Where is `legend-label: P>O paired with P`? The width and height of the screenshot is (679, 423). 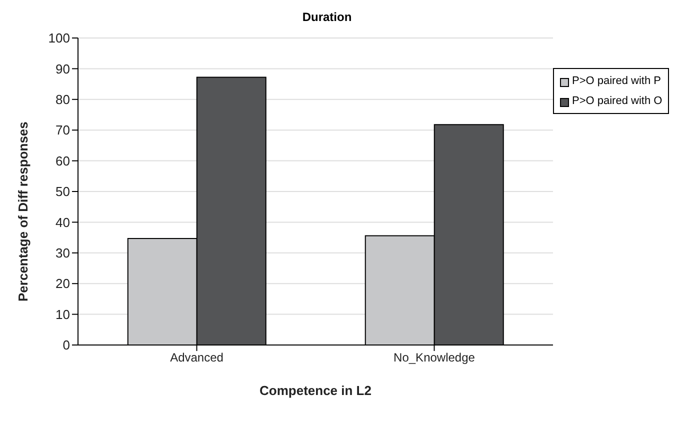
legend-label: P>O paired with P is located at coordinates (616, 81).